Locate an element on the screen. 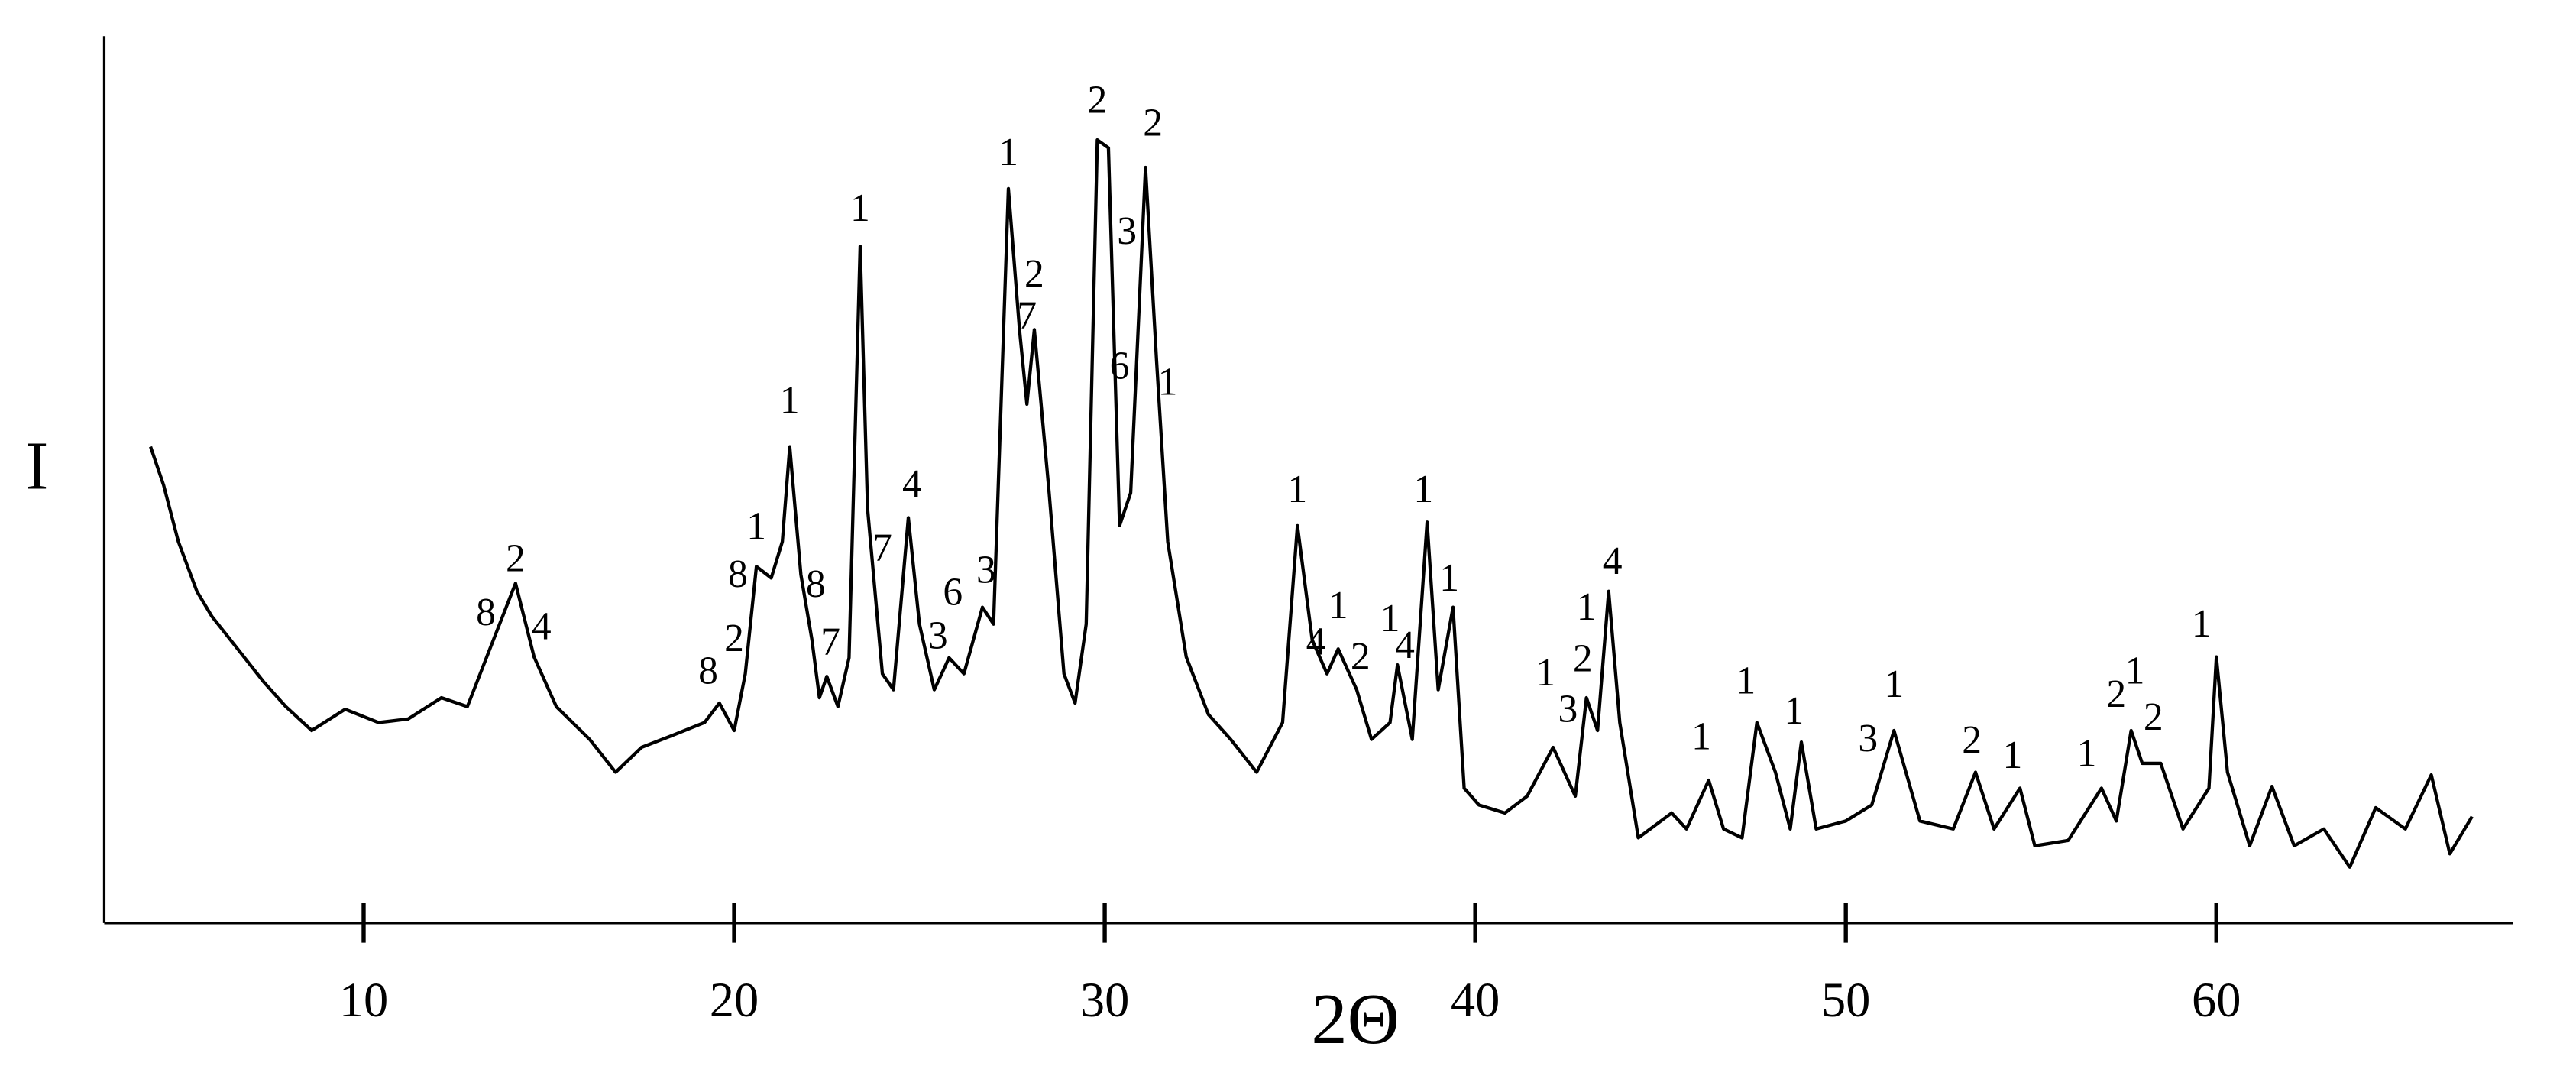 This screenshot has height=1079, width=2576. y-axis-label: I is located at coordinates (36, 466).